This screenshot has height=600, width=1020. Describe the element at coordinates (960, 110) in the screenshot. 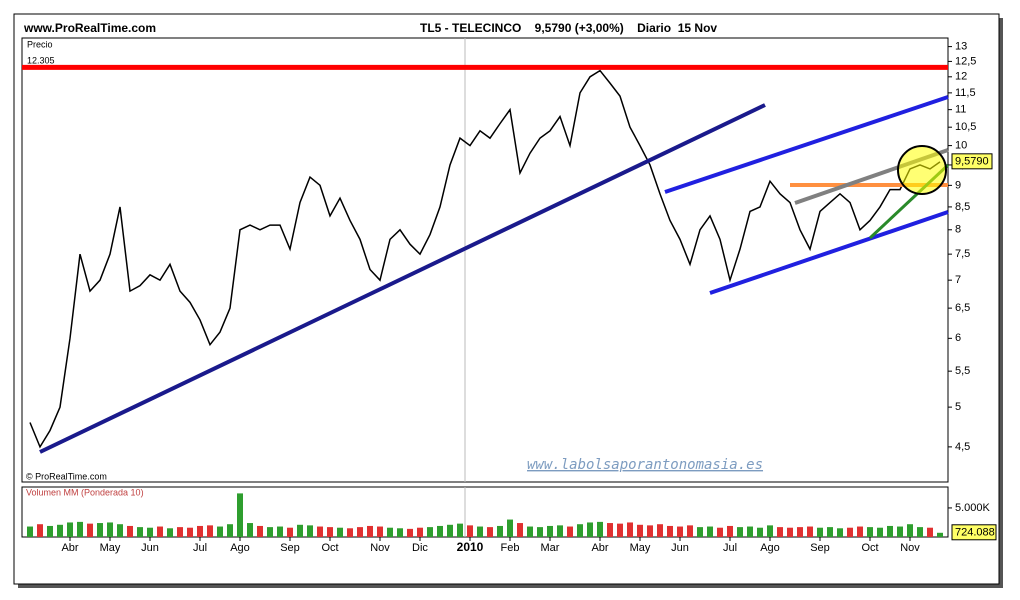

I see `y-tick-label: 11` at that location.